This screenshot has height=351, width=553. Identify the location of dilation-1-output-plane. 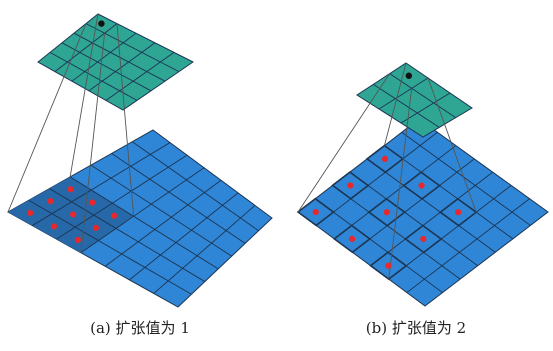
(115, 62).